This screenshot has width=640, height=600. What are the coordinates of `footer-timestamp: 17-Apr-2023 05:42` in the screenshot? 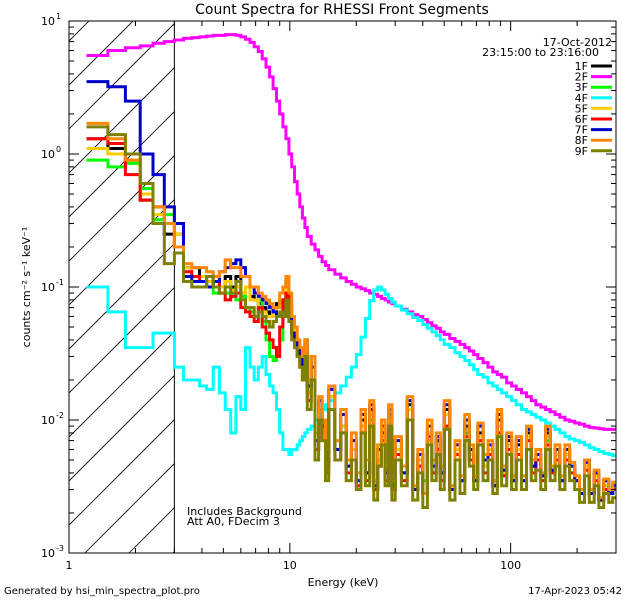 It's located at (575, 591).